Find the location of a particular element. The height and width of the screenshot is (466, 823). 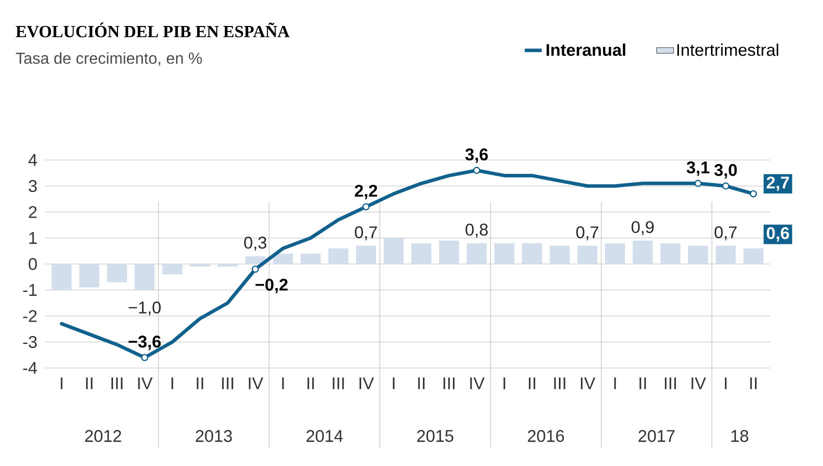

y-tick-label: -4 is located at coordinates (30, 368).